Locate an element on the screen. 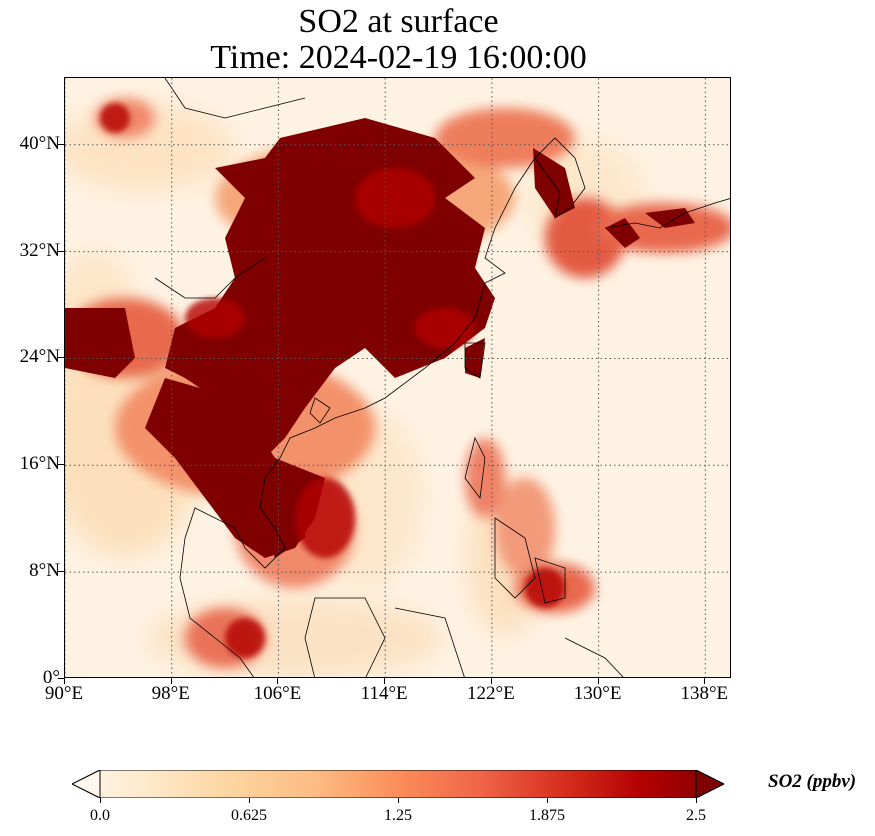  colorbar is located at coordinates (398, 784).